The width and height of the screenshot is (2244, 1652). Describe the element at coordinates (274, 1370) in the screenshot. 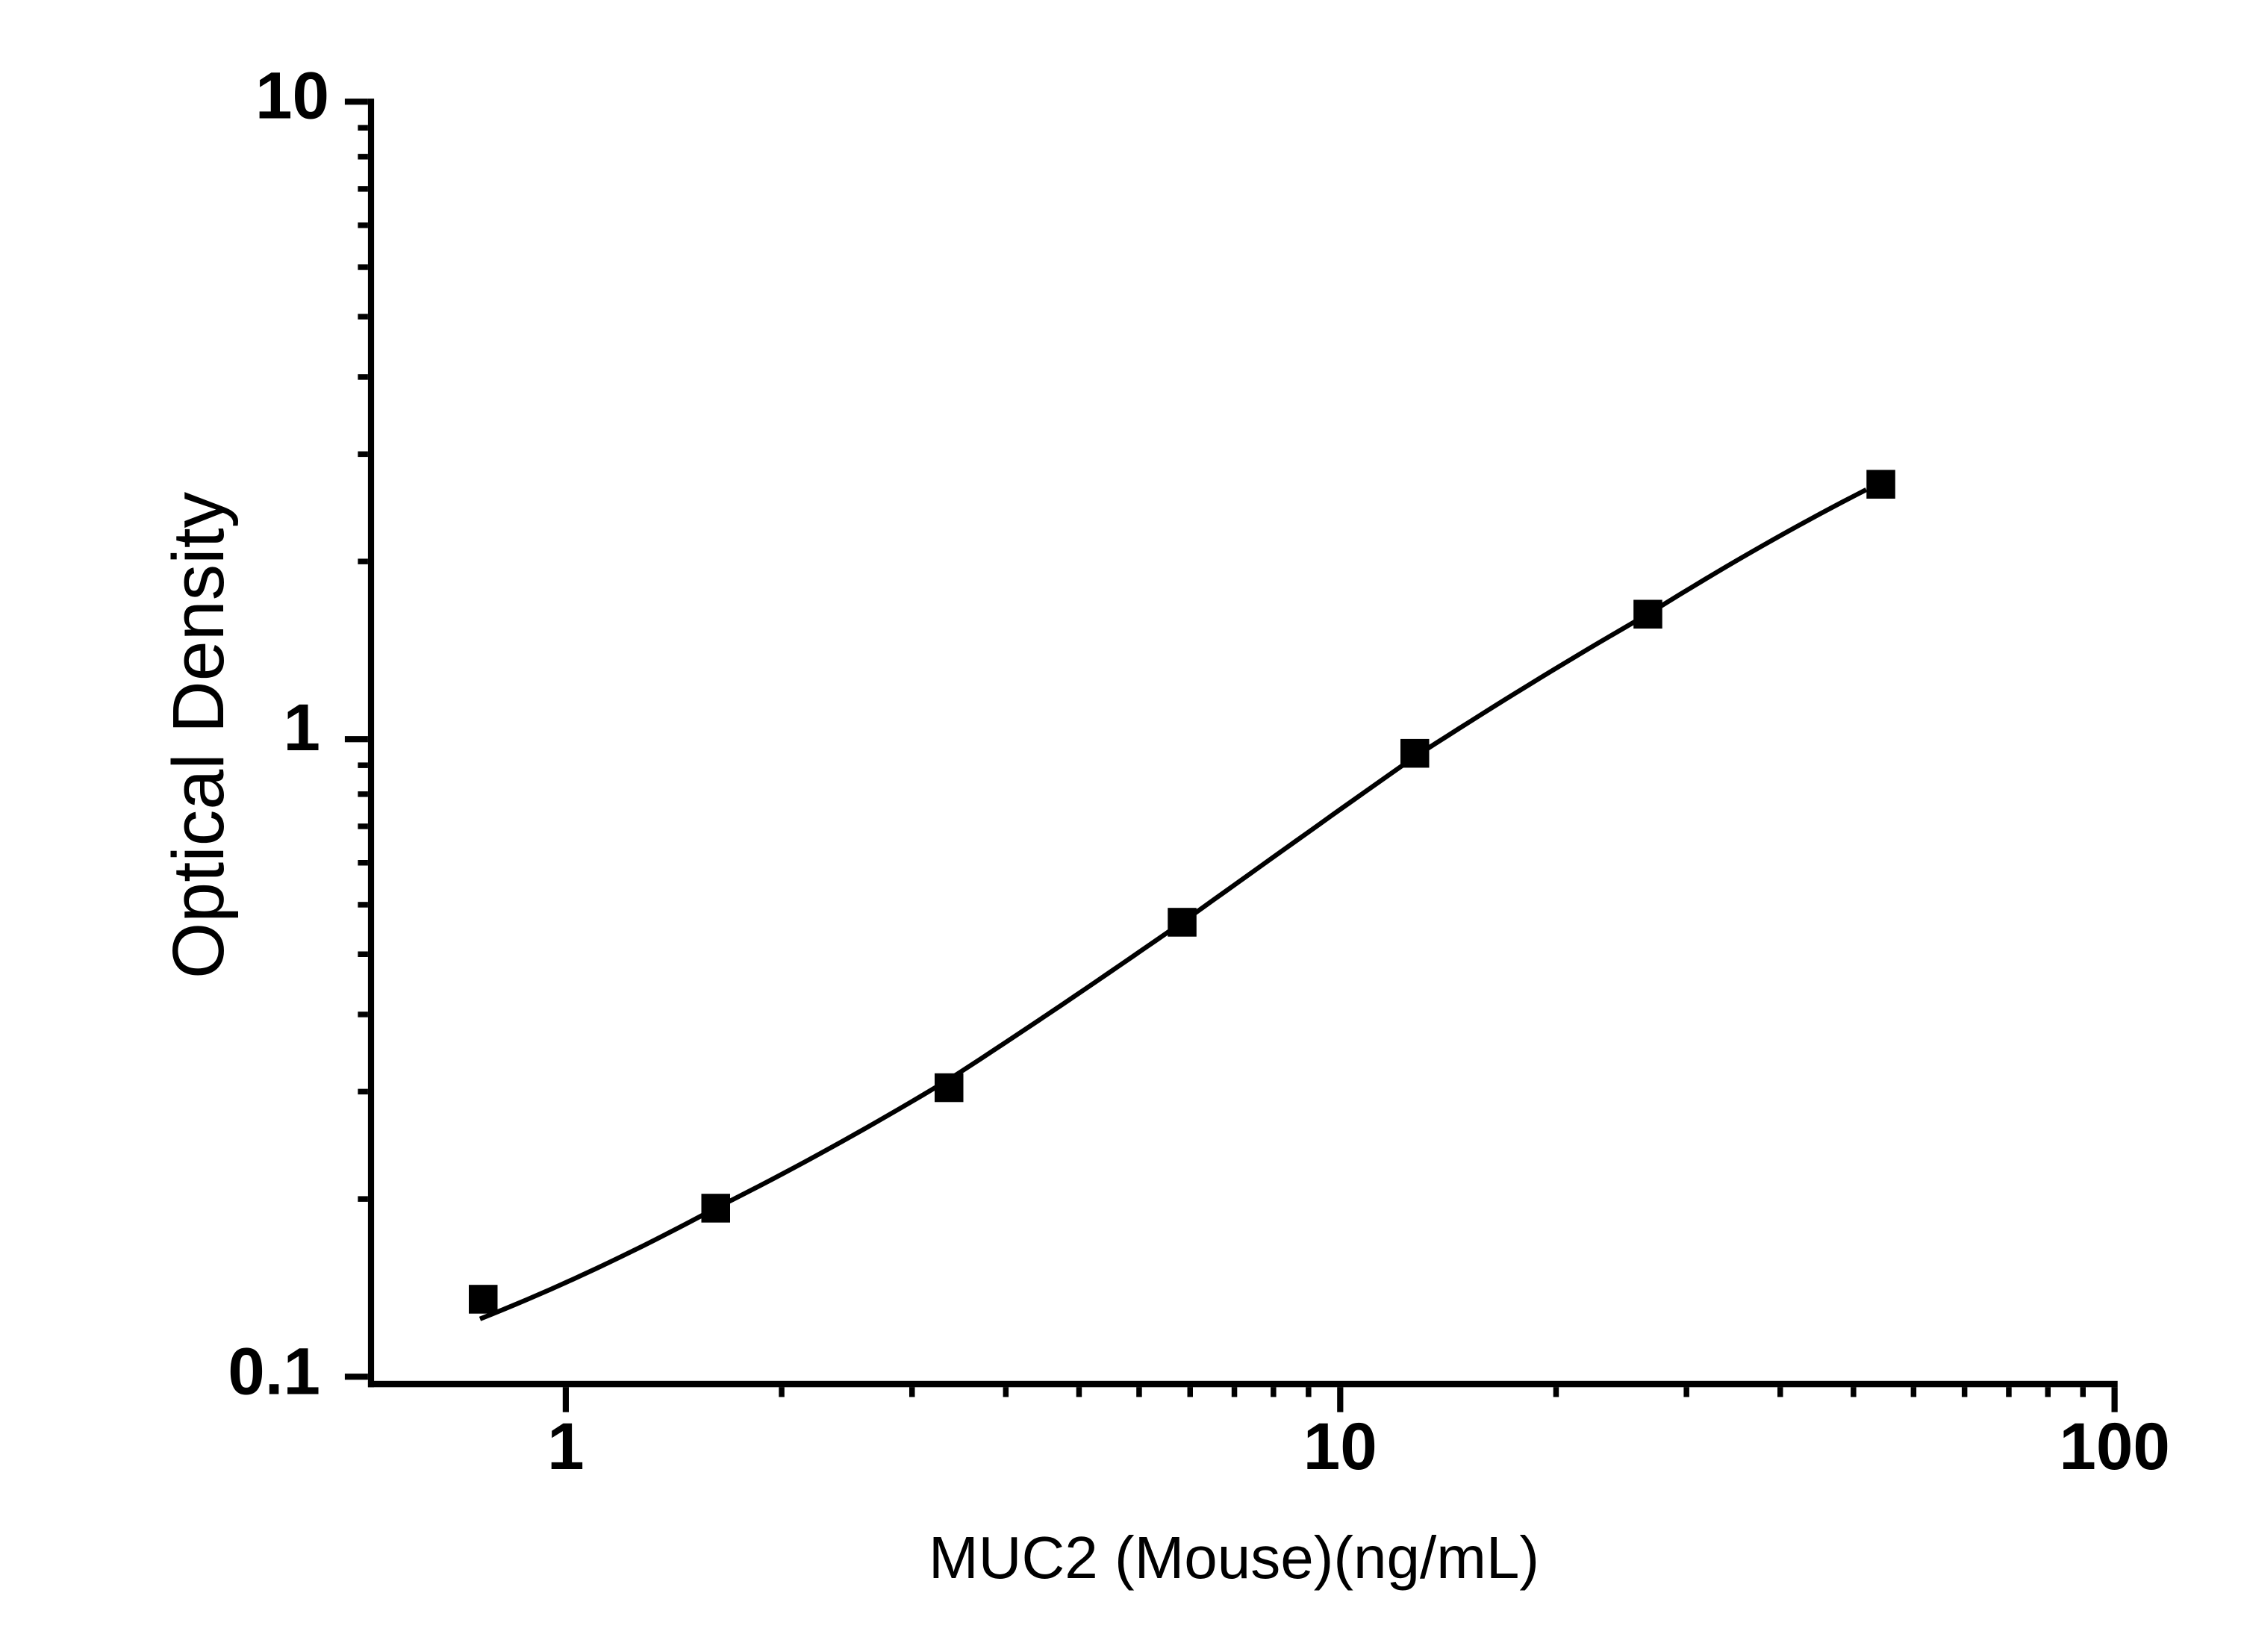

I see `svg-text: 0.1` at that location.